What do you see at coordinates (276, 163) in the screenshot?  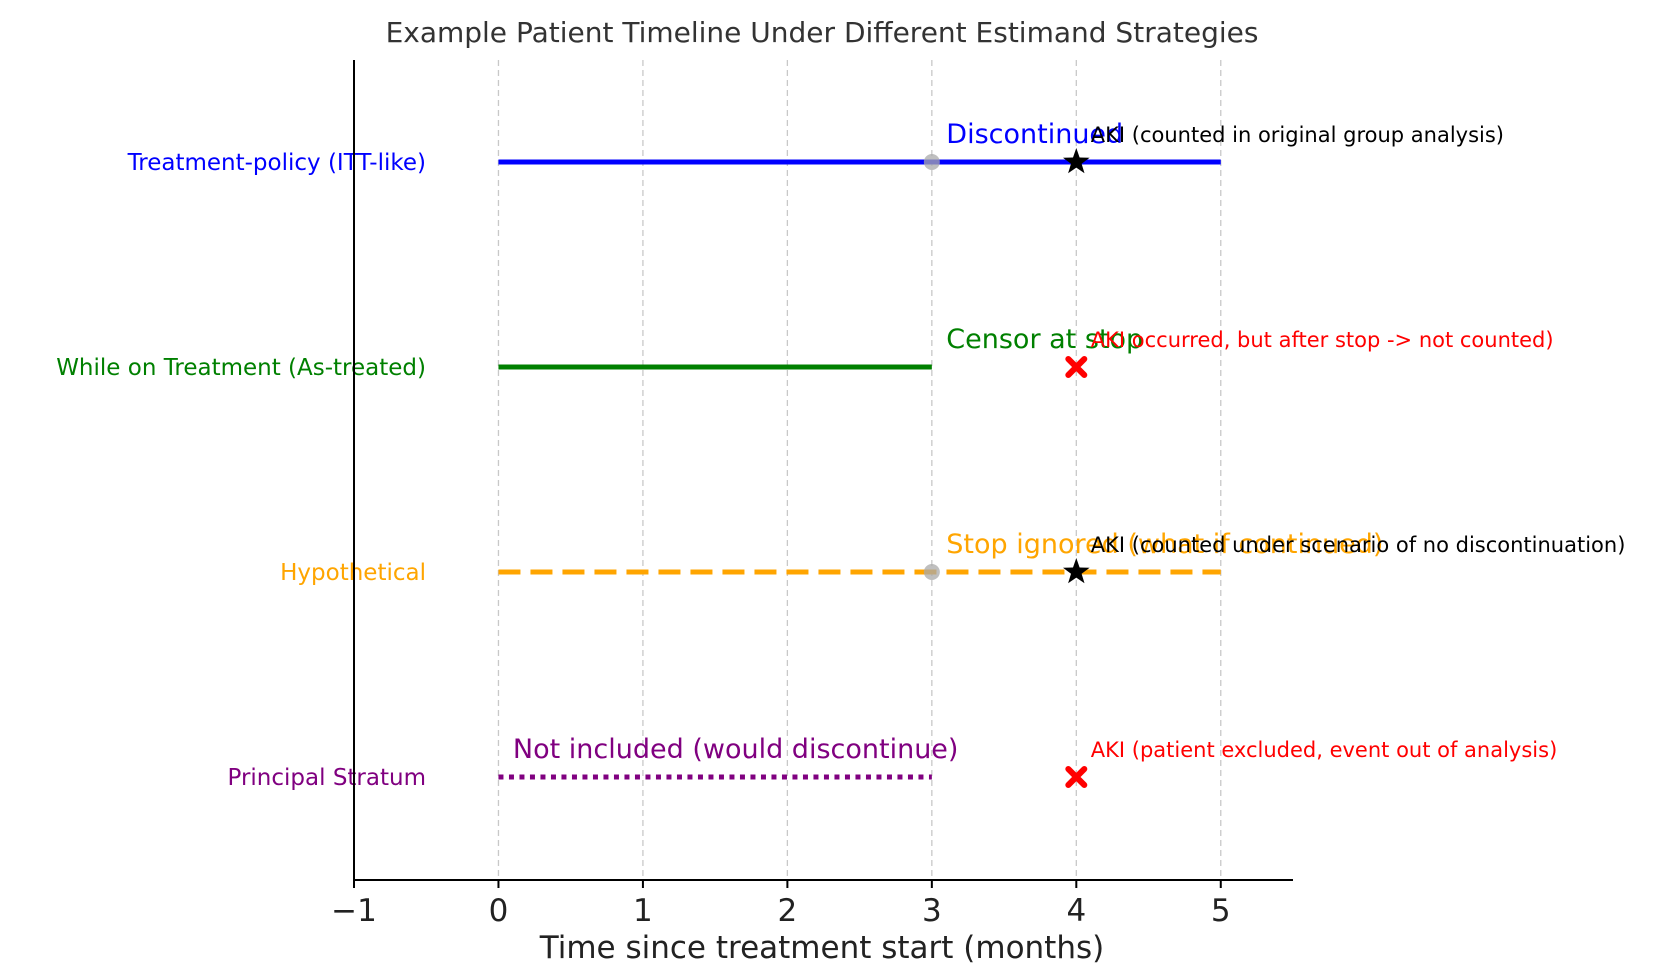 I see `row-label: Treatment-policy (ITT-like)` at bounding box center [276, 163].